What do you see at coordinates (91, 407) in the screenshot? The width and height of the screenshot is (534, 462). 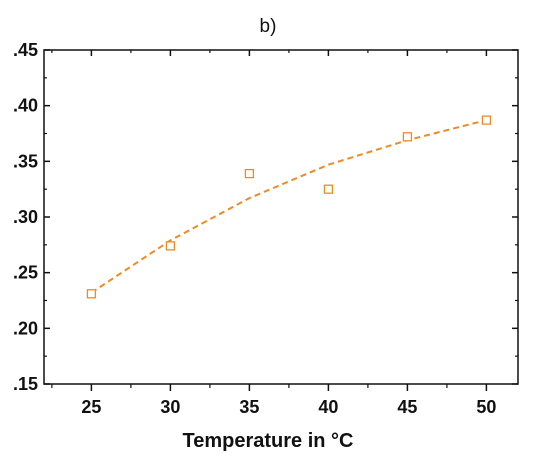 I see `x-tick-label: 25` at bounding box center [91, 407].